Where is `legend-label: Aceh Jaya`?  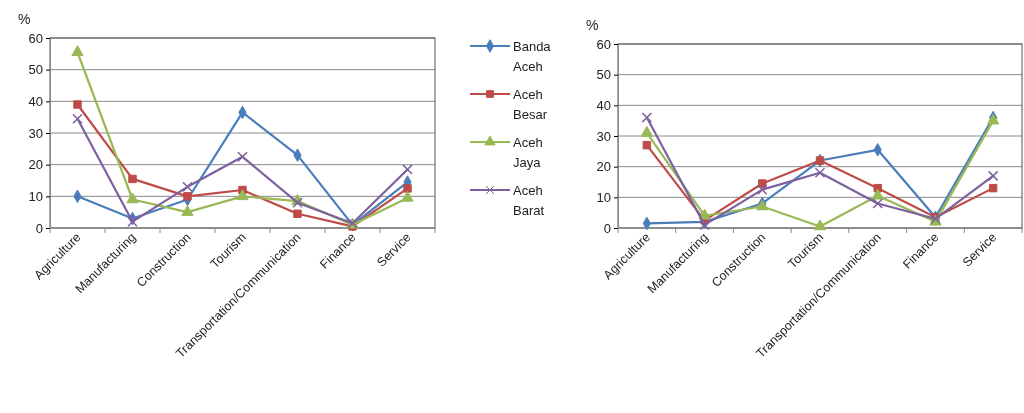
legend-label: Aceh Jaya is located at coordinates (528, 152).